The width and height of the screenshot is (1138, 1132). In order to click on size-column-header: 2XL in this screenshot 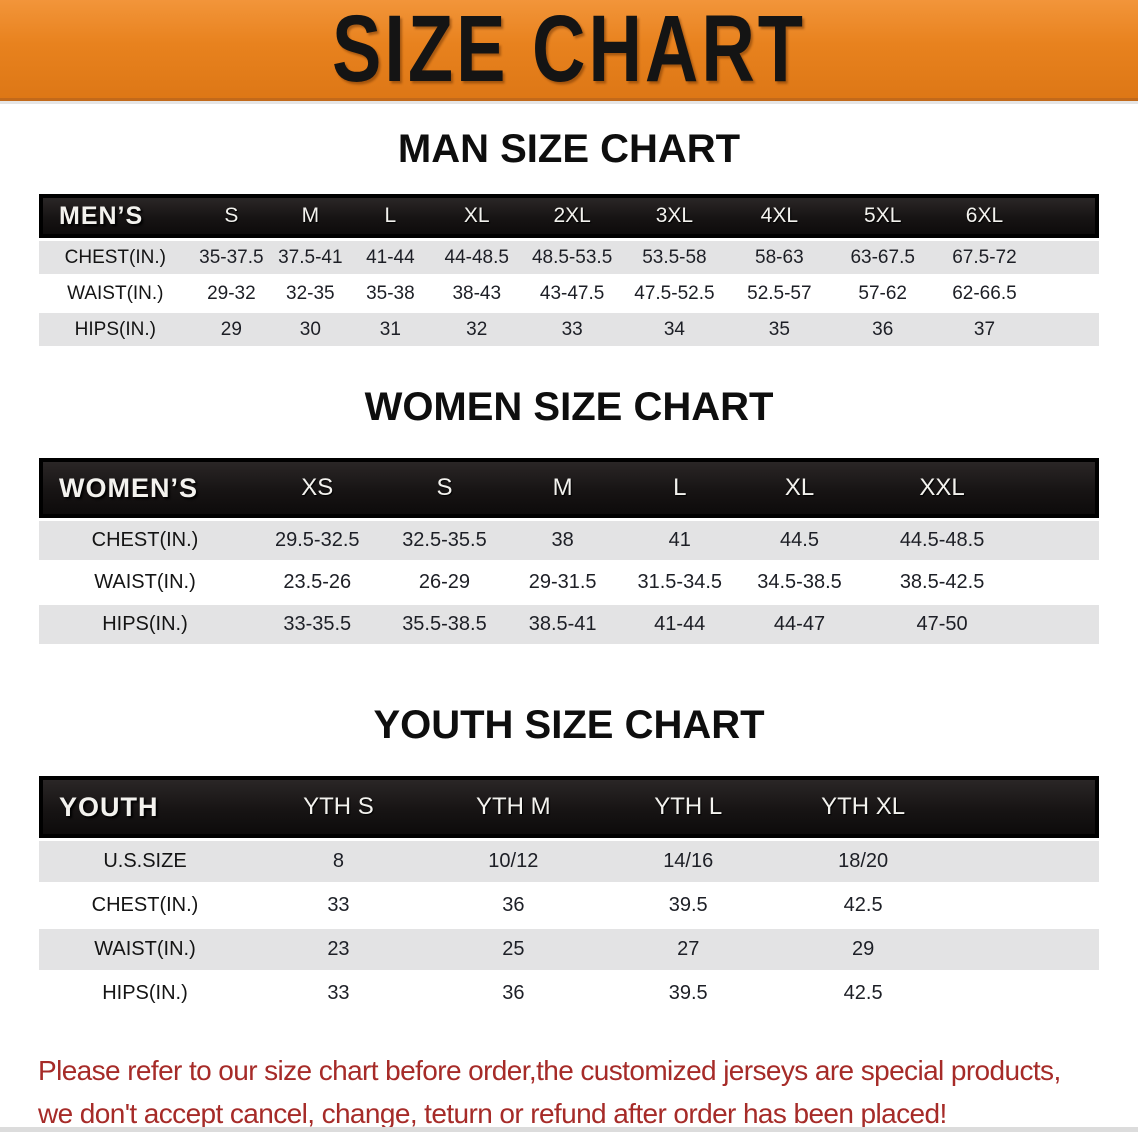, I will do `click(572, 216)`.